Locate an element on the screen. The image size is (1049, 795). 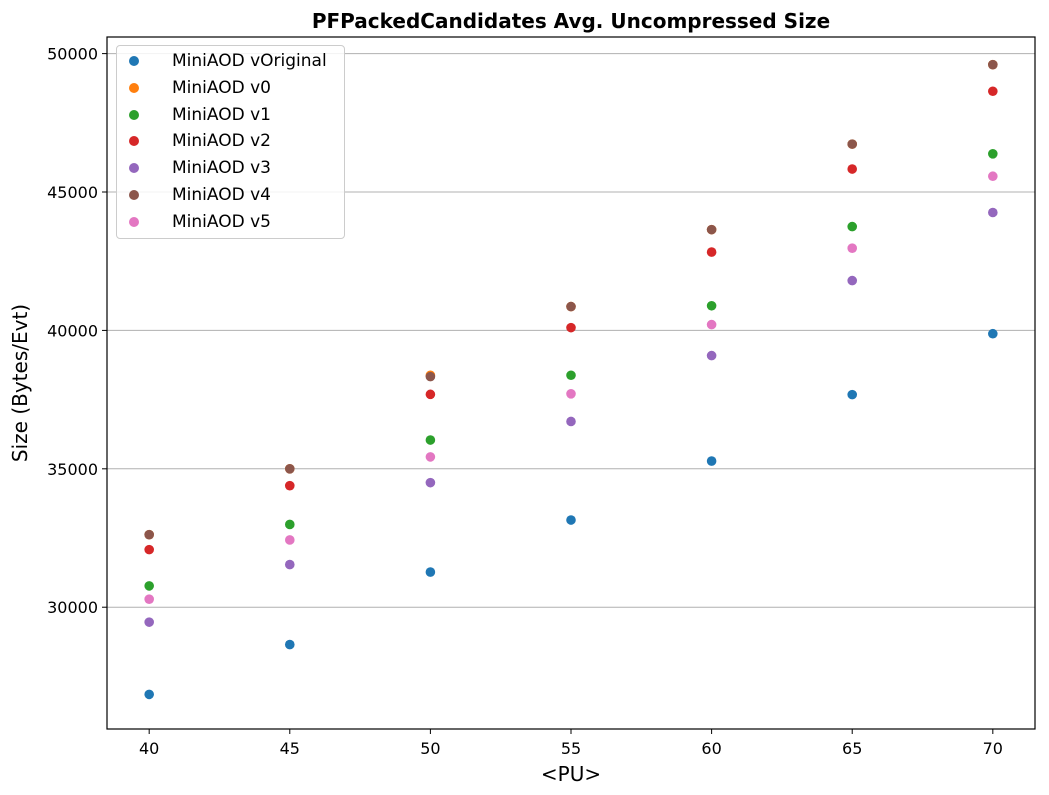
x-tick-label: 55 is located at coordinates (571, 748).